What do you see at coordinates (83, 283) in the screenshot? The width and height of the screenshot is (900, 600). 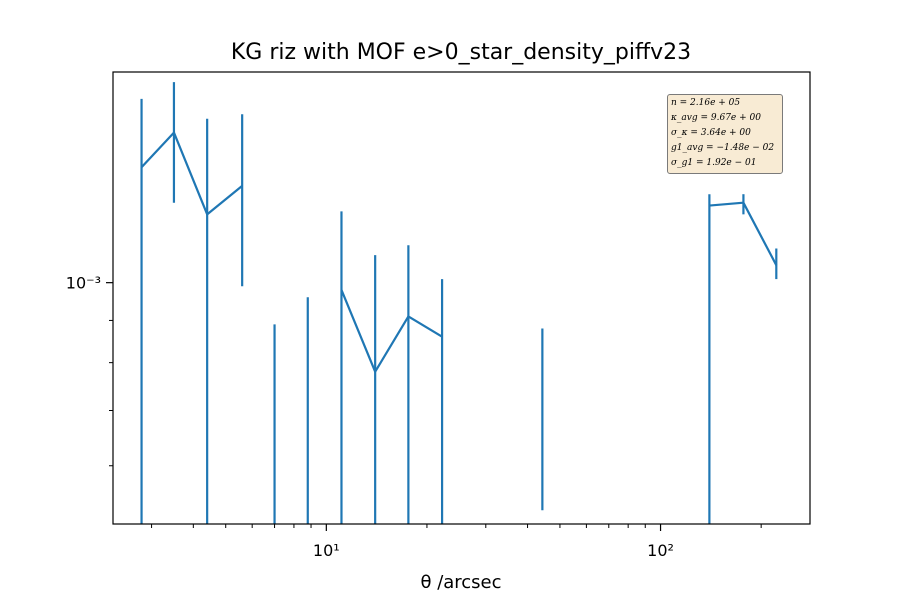 I see `y-tick-label: 10⁻³` at bounding box center [83, 283].